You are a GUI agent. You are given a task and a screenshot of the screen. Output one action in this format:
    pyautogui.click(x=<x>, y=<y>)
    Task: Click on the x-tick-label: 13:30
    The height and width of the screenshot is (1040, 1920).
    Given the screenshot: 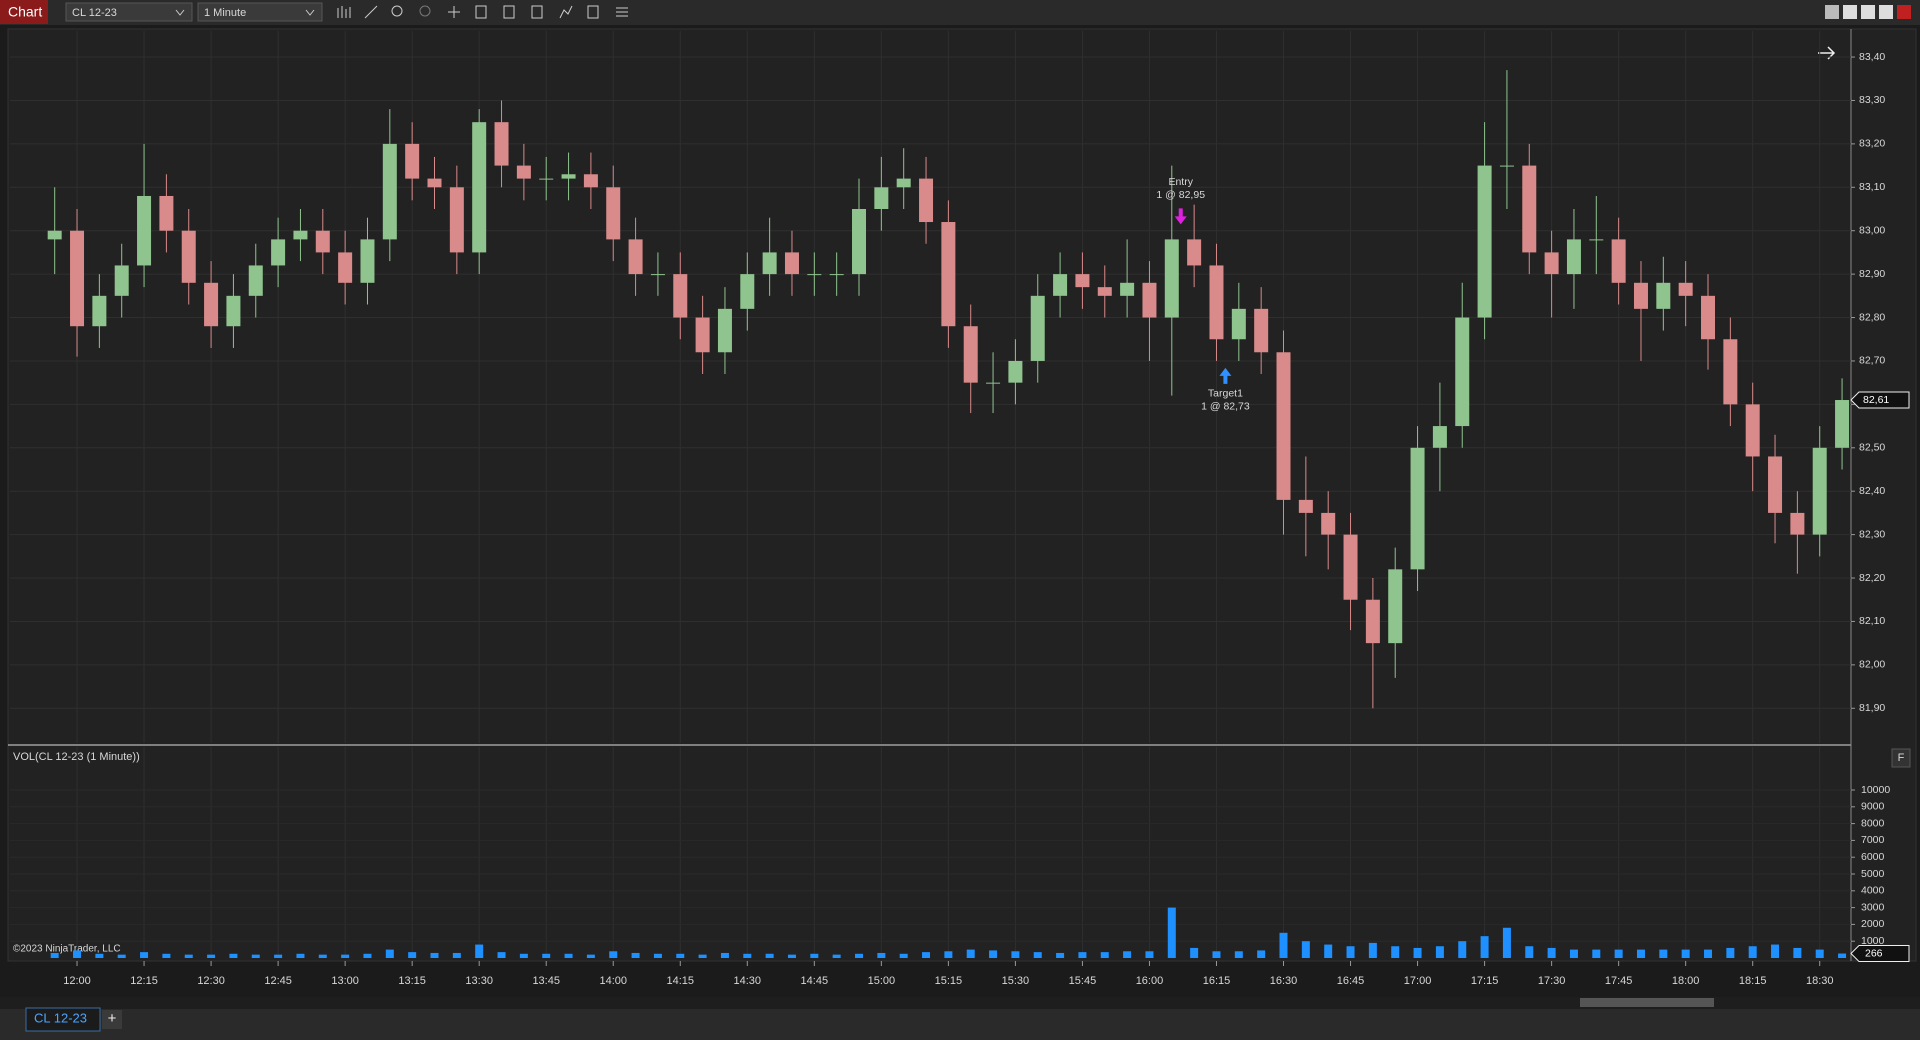 What is the action you would take?
    pyautogui.click(x=479, y=981)
    